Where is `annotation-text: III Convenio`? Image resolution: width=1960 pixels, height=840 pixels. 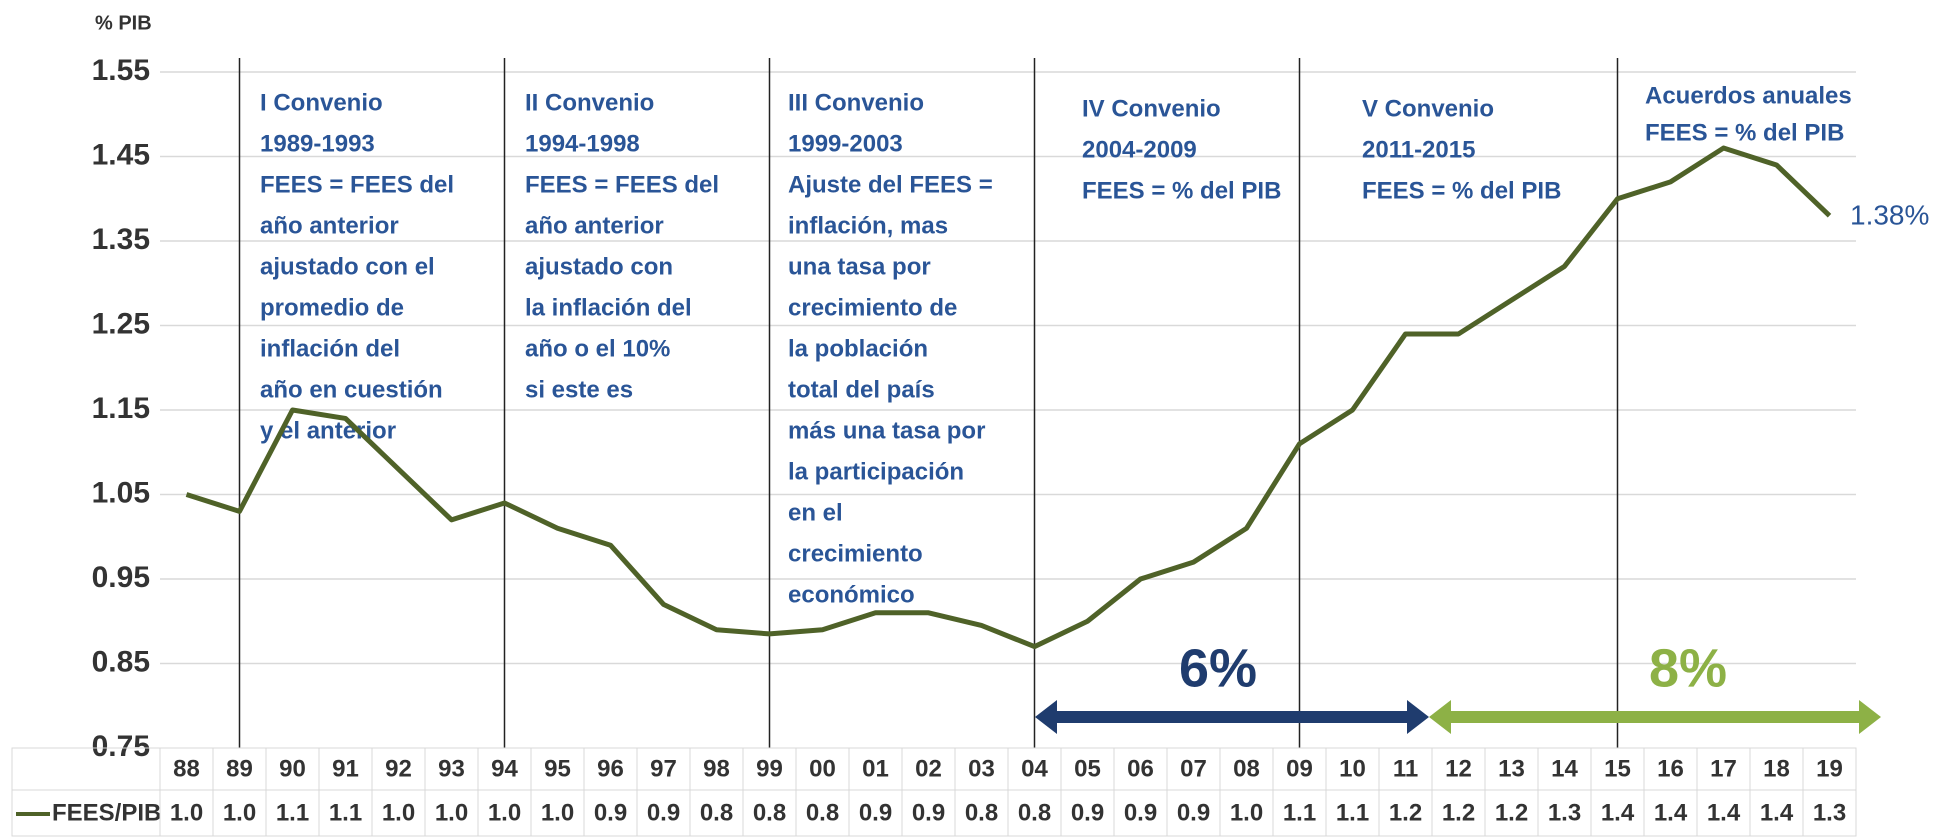 annotation-text: III Convenio is located at coordinates (856, 102).